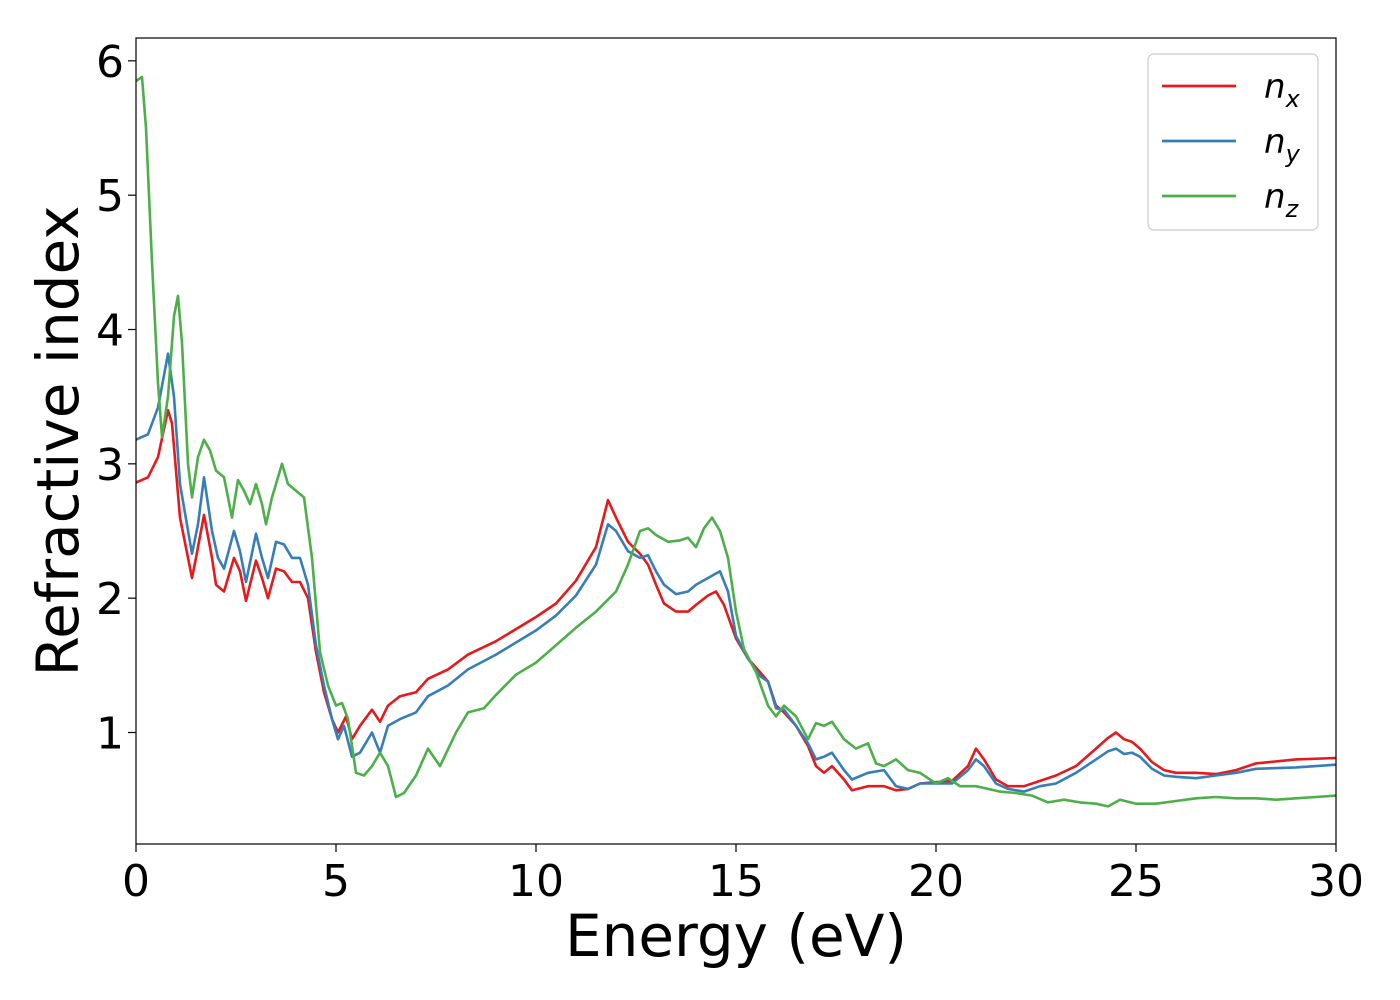 The height and width of the screenshot is (1000, 1400). I want to click on legend-label-nz: nz, so click(1282, 200).